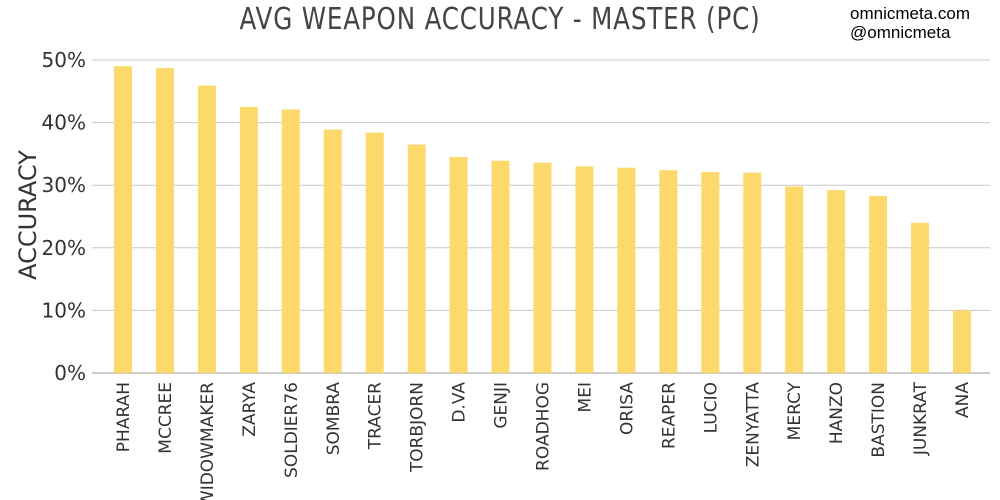 This screenshot has height=500, width=1000. I want to click on bar-soldier76, so click(290, 241).